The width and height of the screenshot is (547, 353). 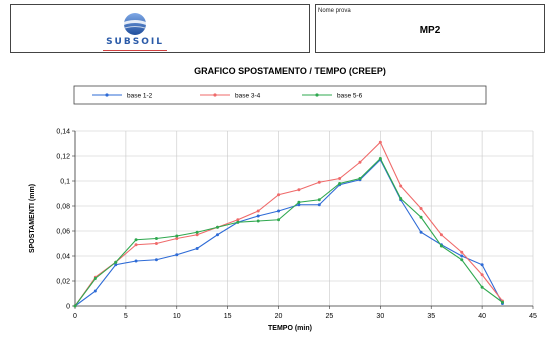 I want to click on legend-label-2: base 3-4, so click(x=248, y=95).